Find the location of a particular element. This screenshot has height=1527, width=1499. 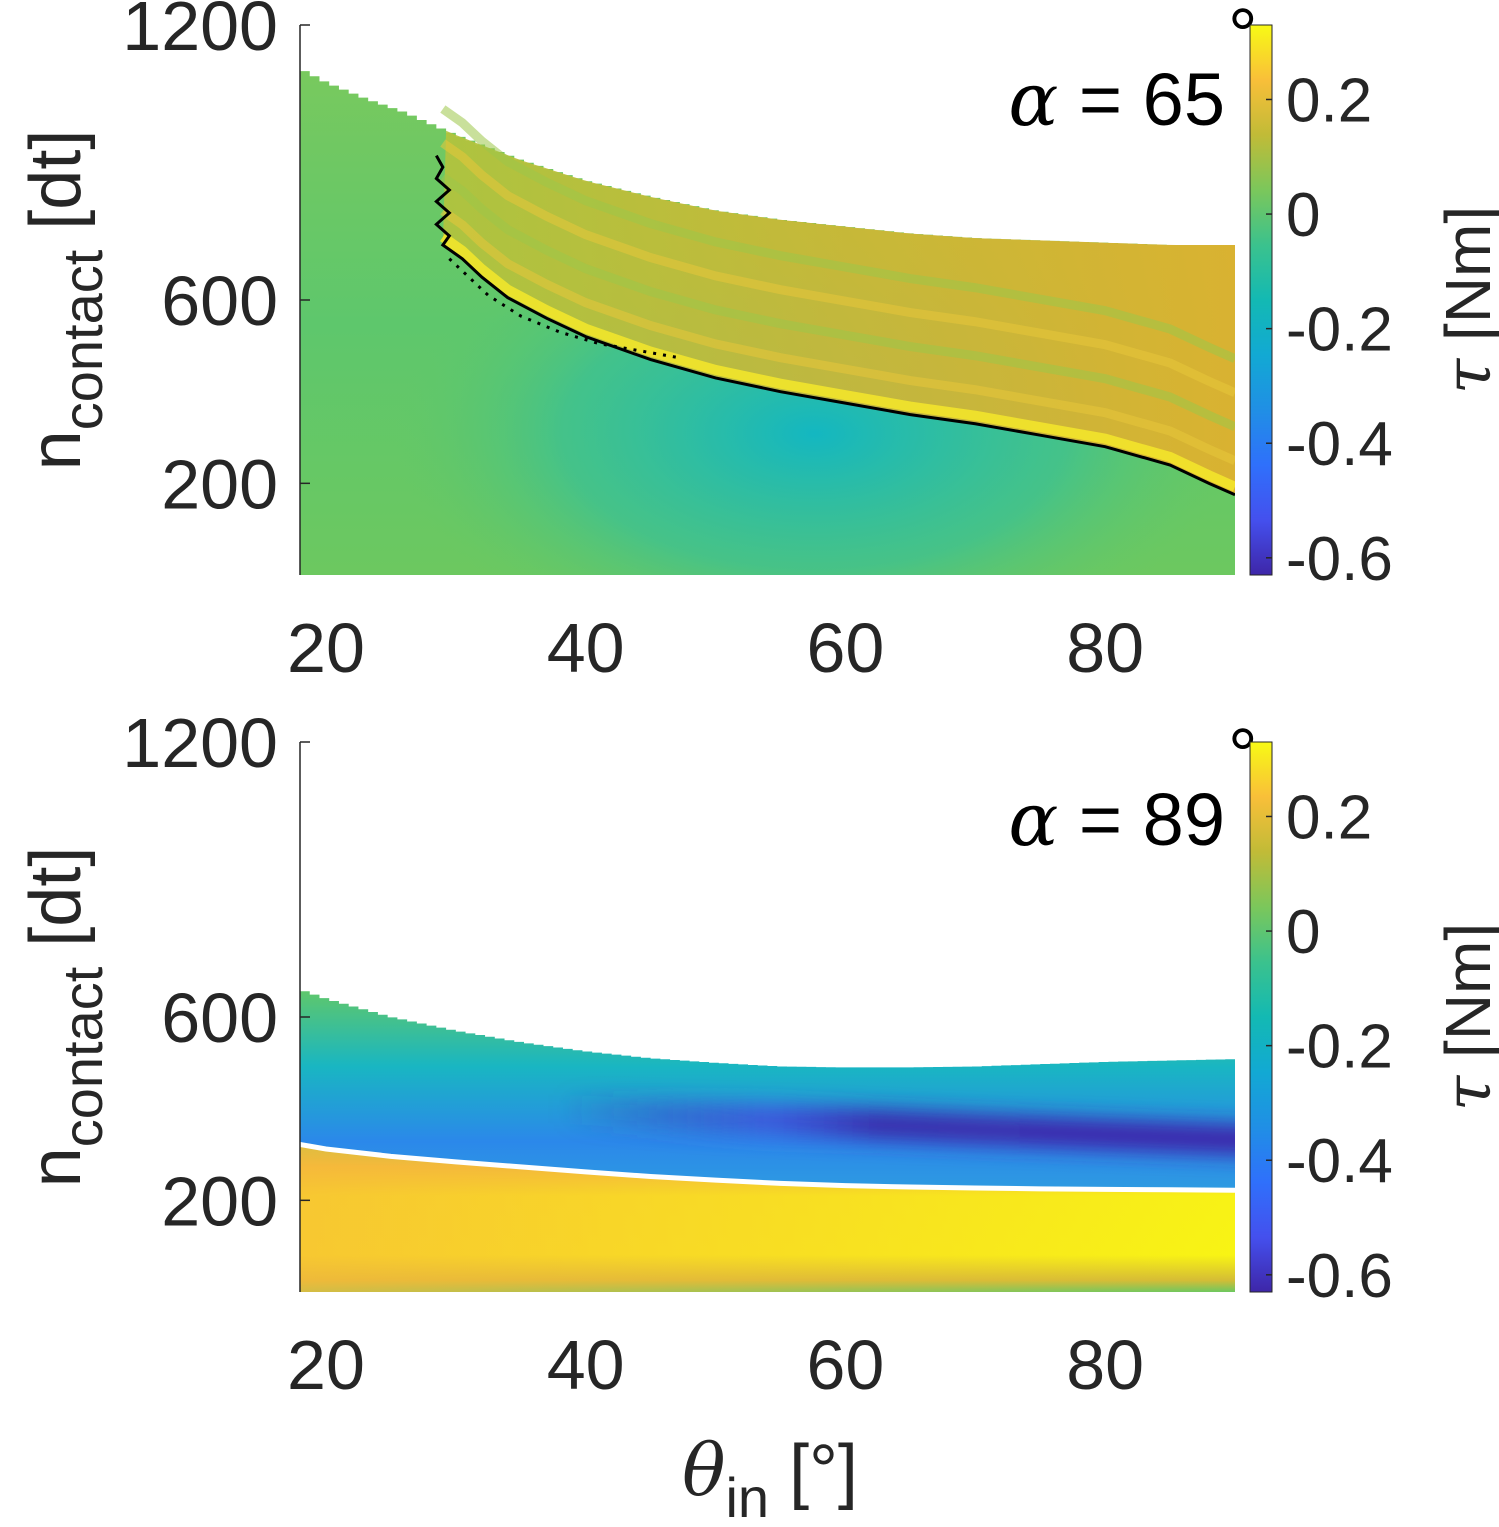

top-cb-unit: [Nm] is located at coordinates (1465, 282).